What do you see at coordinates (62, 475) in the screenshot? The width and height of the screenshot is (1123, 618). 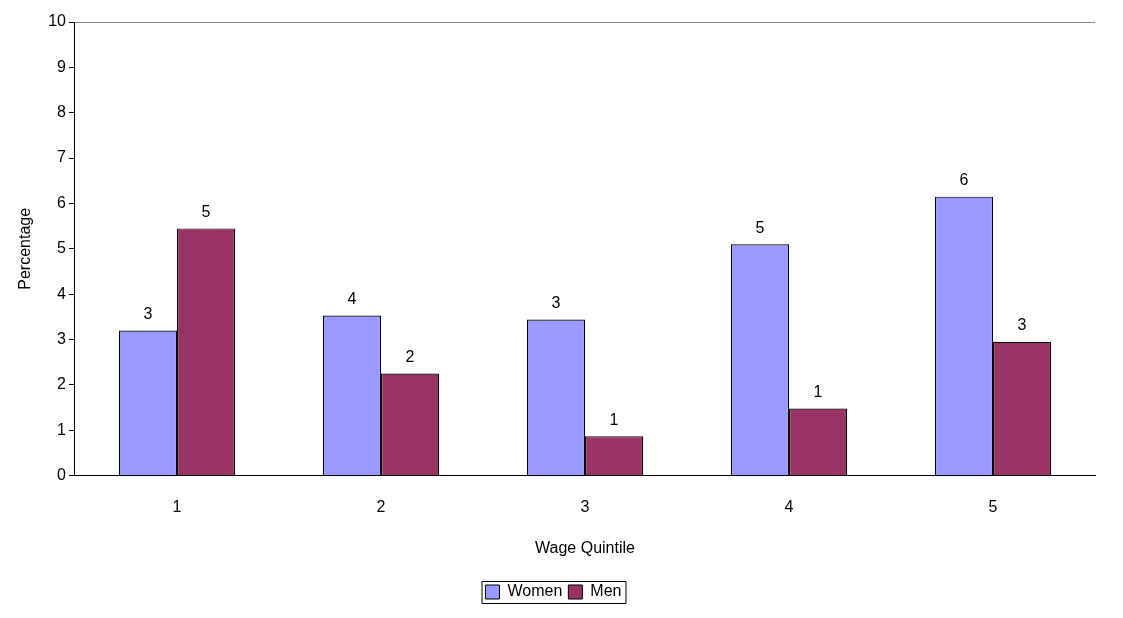 I see `y-tick-label: 0` at bounding box center [62, 475].